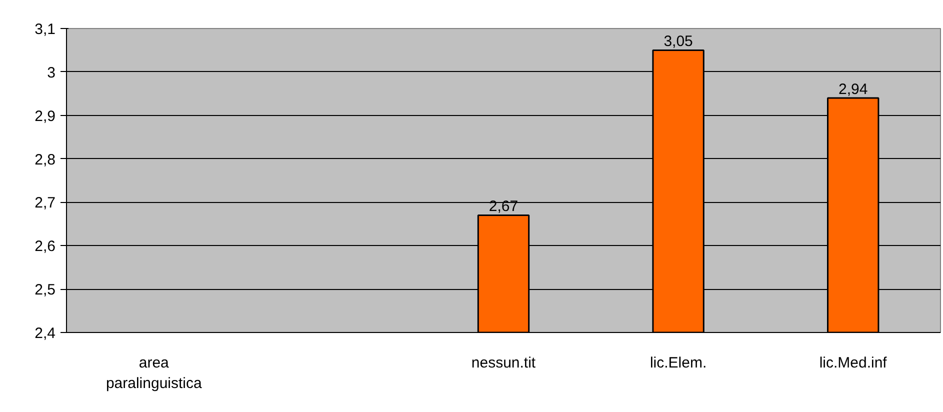  What do you see at coordinates (45, 290) in the screenshot?
I see `y-tick-label: 2,5` at bounding box center [45, 290].